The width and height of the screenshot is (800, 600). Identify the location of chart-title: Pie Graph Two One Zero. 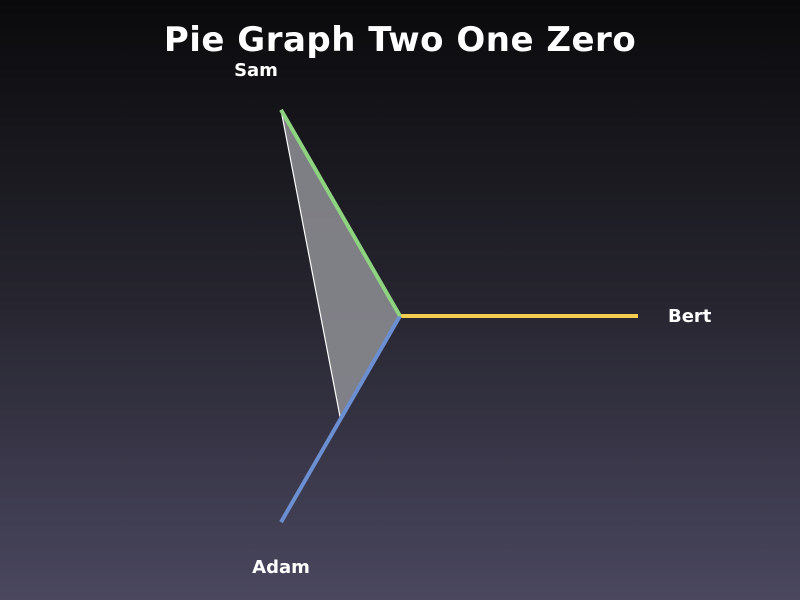
(400, 40).